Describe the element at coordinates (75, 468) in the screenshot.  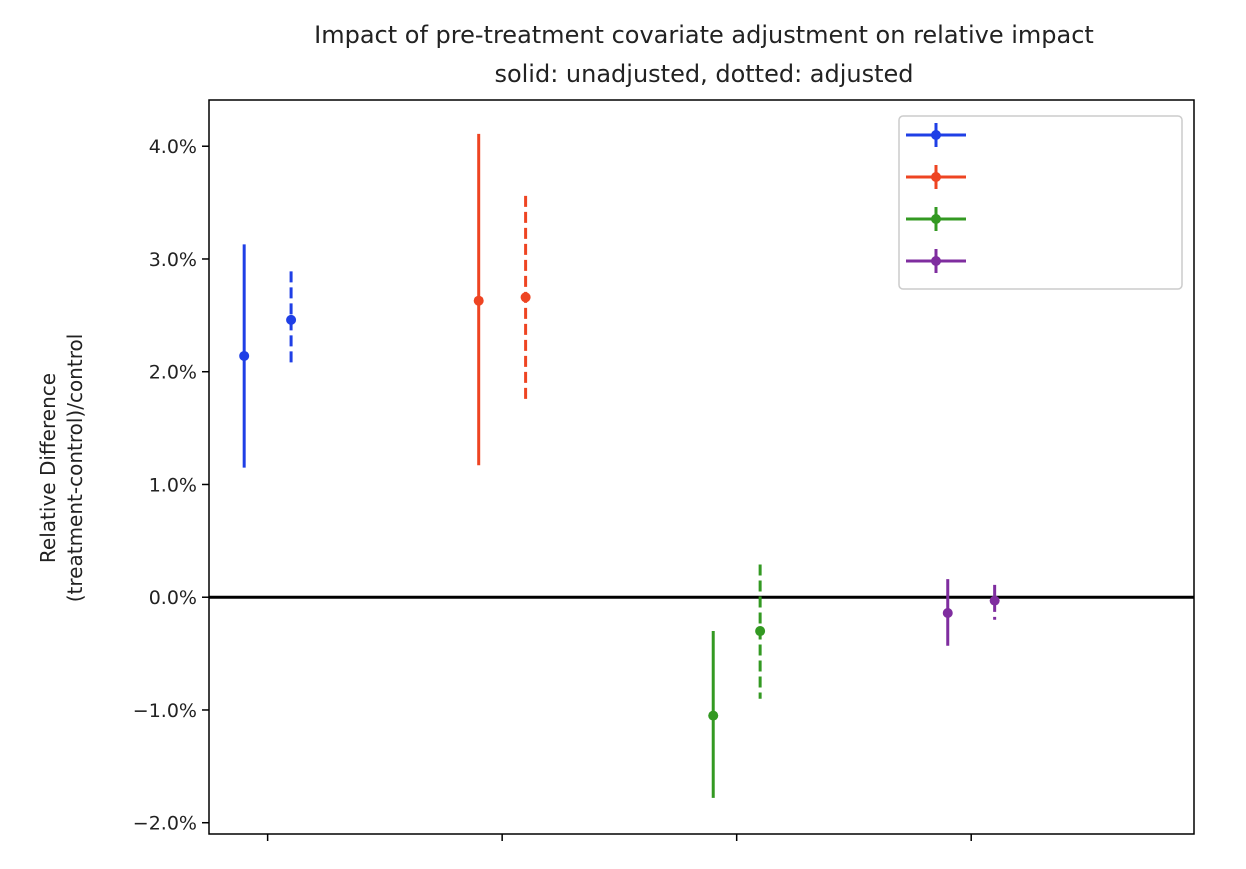
I see `y-axis-label-line-2: (treatment-control)/control` at that location.